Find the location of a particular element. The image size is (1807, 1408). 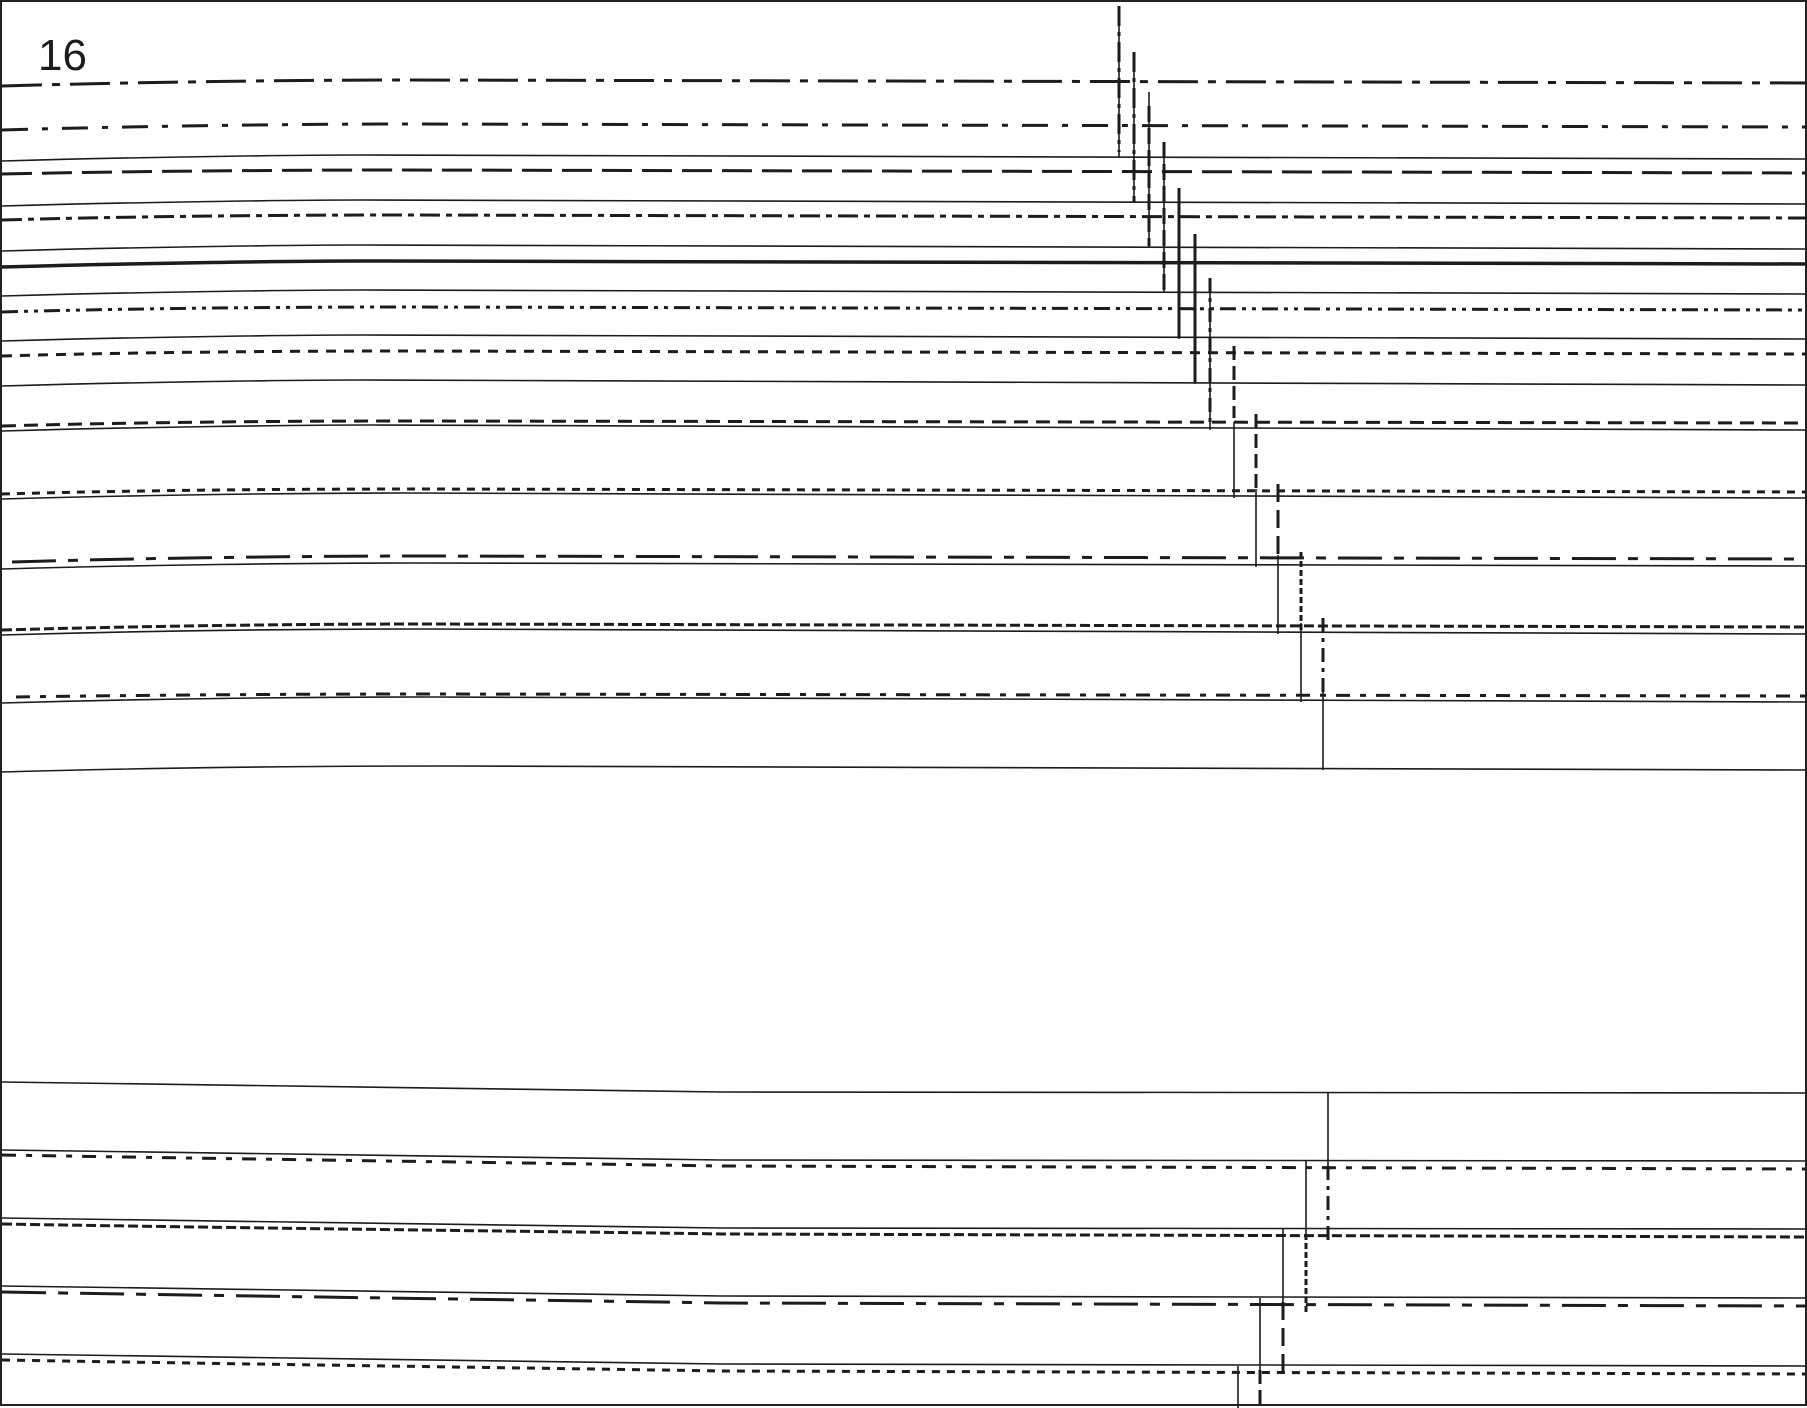

lower-dash-dot-line is located at coordinates (904, 1162).